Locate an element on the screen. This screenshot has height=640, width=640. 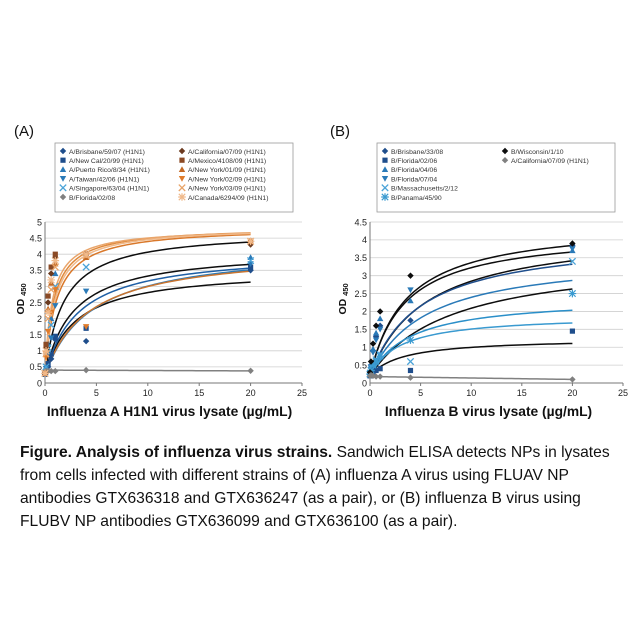
legend-item: A/California/07/09 (H1N1) is located at coordinates (545, 161).